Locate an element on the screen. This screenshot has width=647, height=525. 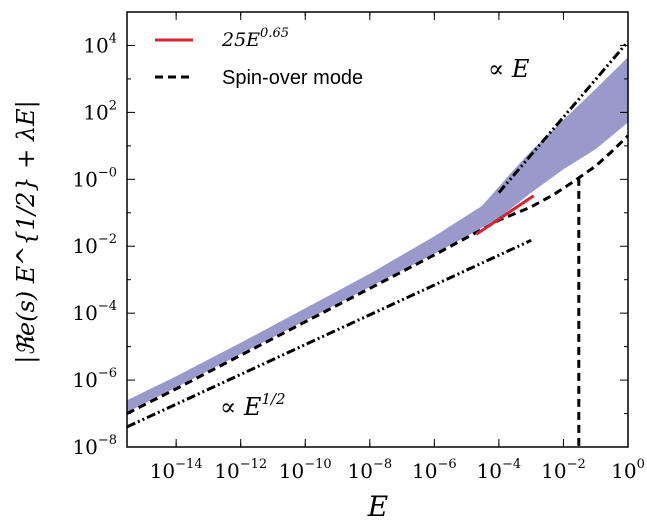
legend-label-fit: 25E0.65 is located at coordinates (255, 38).